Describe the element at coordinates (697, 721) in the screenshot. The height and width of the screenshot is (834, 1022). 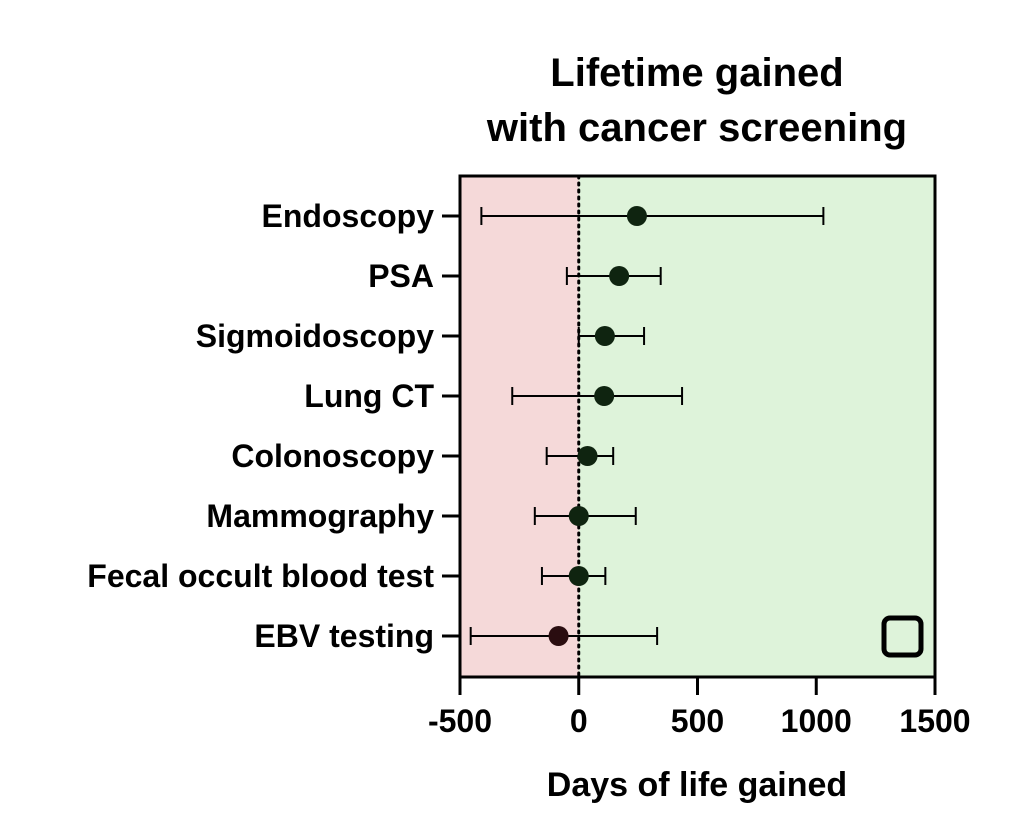
I see `x-tick-label-2: 500` at that location.